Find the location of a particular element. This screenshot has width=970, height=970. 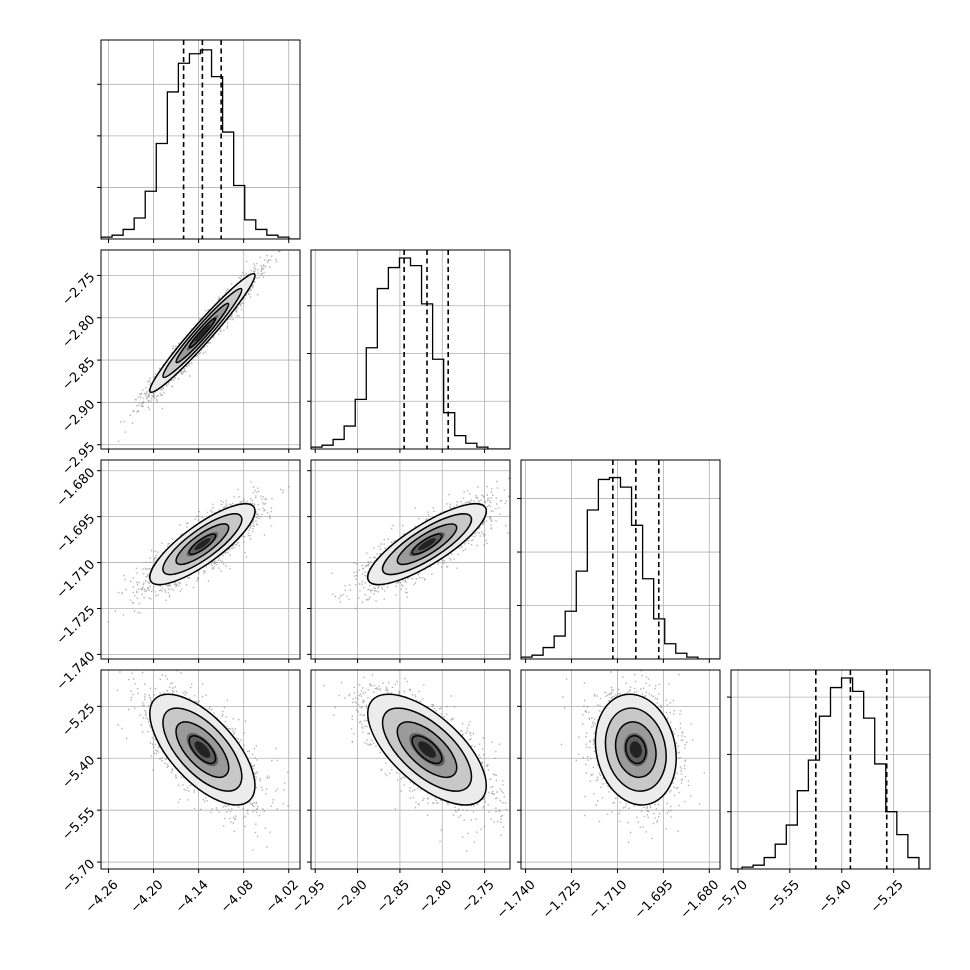

x-tick-labels-0: −4.26 −4.20 −4.14 −4.08 −4.02 is located at coordinates (192, 896).